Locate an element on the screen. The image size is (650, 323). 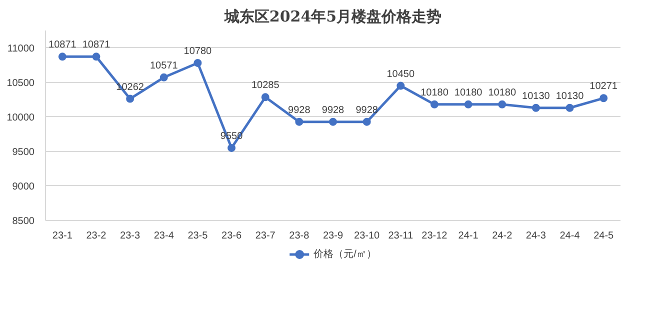
x-tick-label: 23-4 is located at coordinates (164, 236).